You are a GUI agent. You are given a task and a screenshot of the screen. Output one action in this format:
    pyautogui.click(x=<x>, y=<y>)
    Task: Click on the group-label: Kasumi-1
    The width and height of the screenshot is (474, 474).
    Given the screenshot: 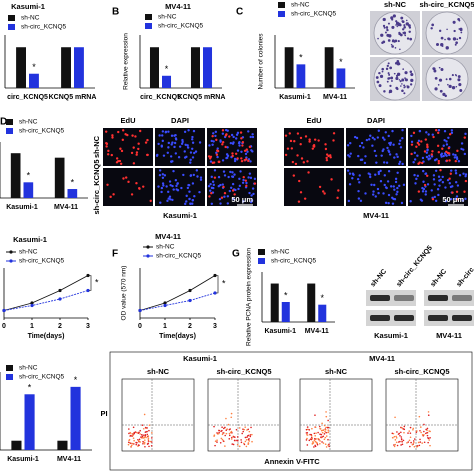 What is the action you would take?
    pyautogui.click(x=180, y=215)
    